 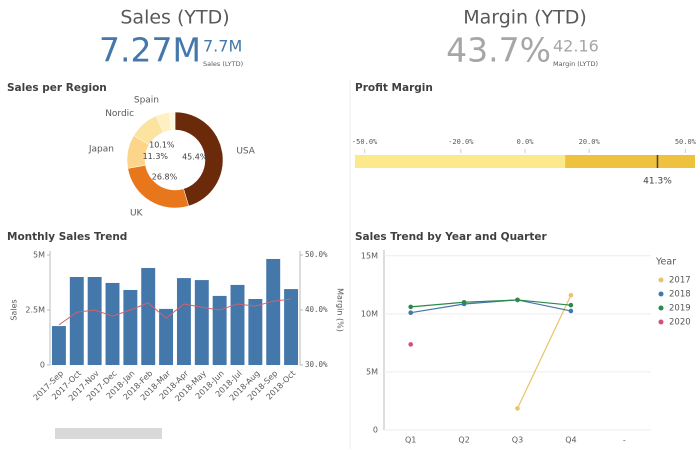 I want to click on slice-value-label: 10.1%, so click(x=162, y=144).